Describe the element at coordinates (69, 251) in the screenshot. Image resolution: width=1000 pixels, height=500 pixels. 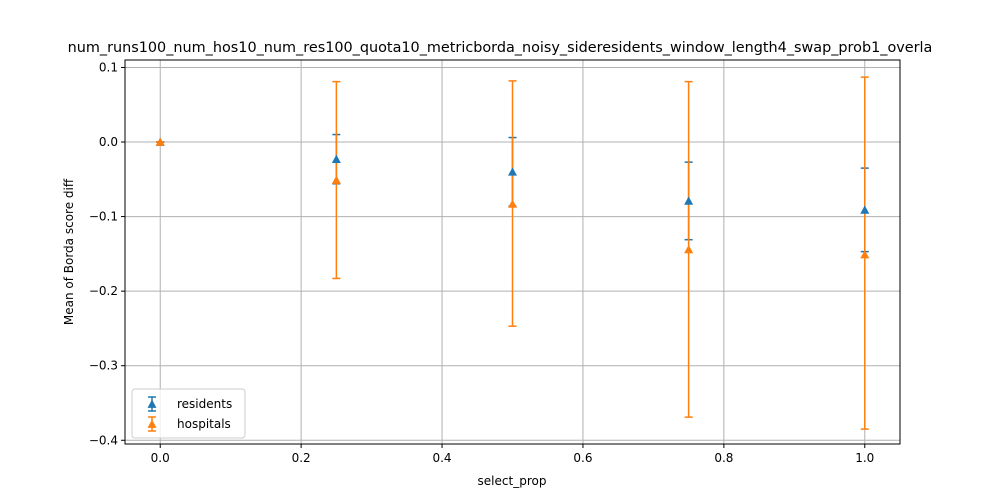
I see `y-axis-label: Mean of Borda score diff` at that location.